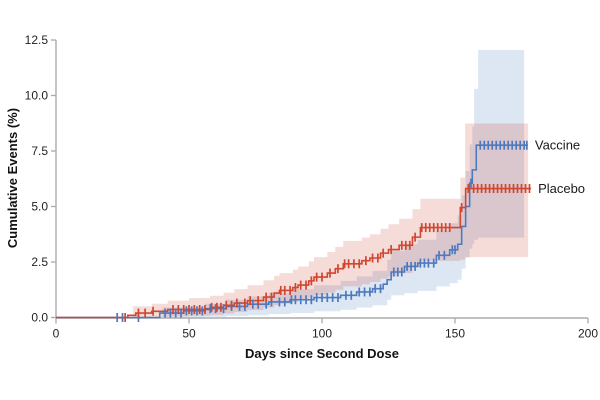  I want to click on y-axis-title: Cumulative Events (%), so click(12, 178).